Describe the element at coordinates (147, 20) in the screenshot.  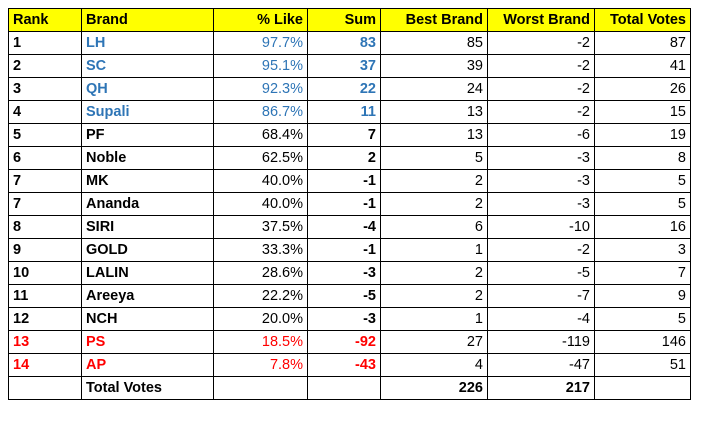
I see `header-brand: Brand` at that location.